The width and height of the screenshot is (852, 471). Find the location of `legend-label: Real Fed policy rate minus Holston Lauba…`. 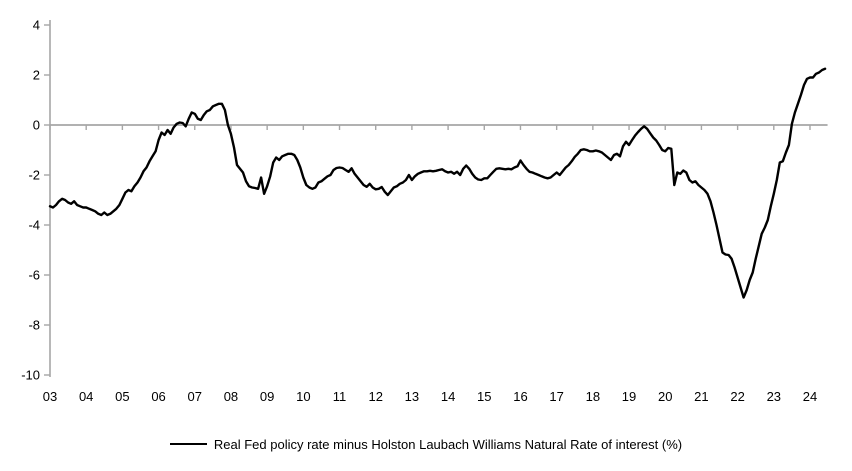

legend-label: Real Fed policy rate minus Holston Lauba… is located at coordinates (448, 444).